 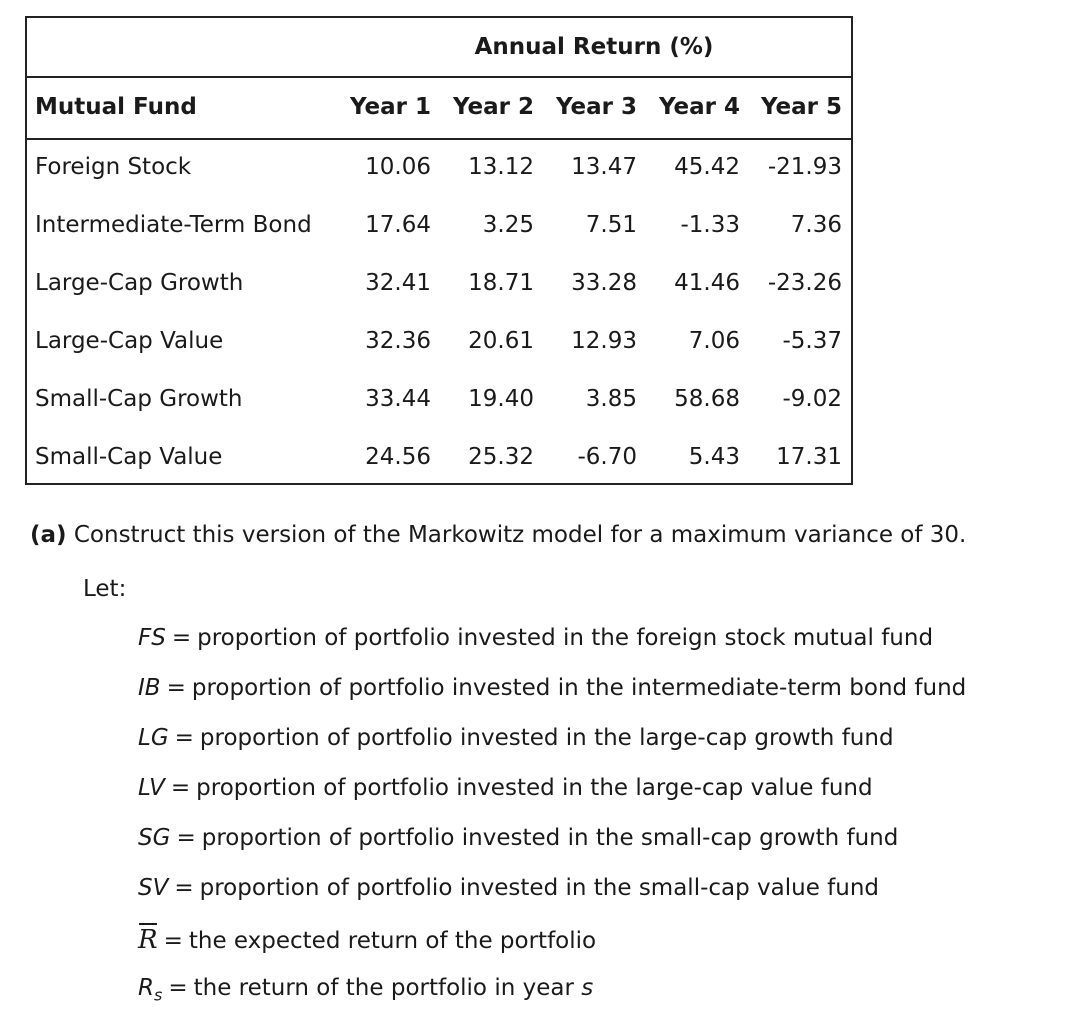 I want to click on return-value: 25.32, so click(x=501, y=457).